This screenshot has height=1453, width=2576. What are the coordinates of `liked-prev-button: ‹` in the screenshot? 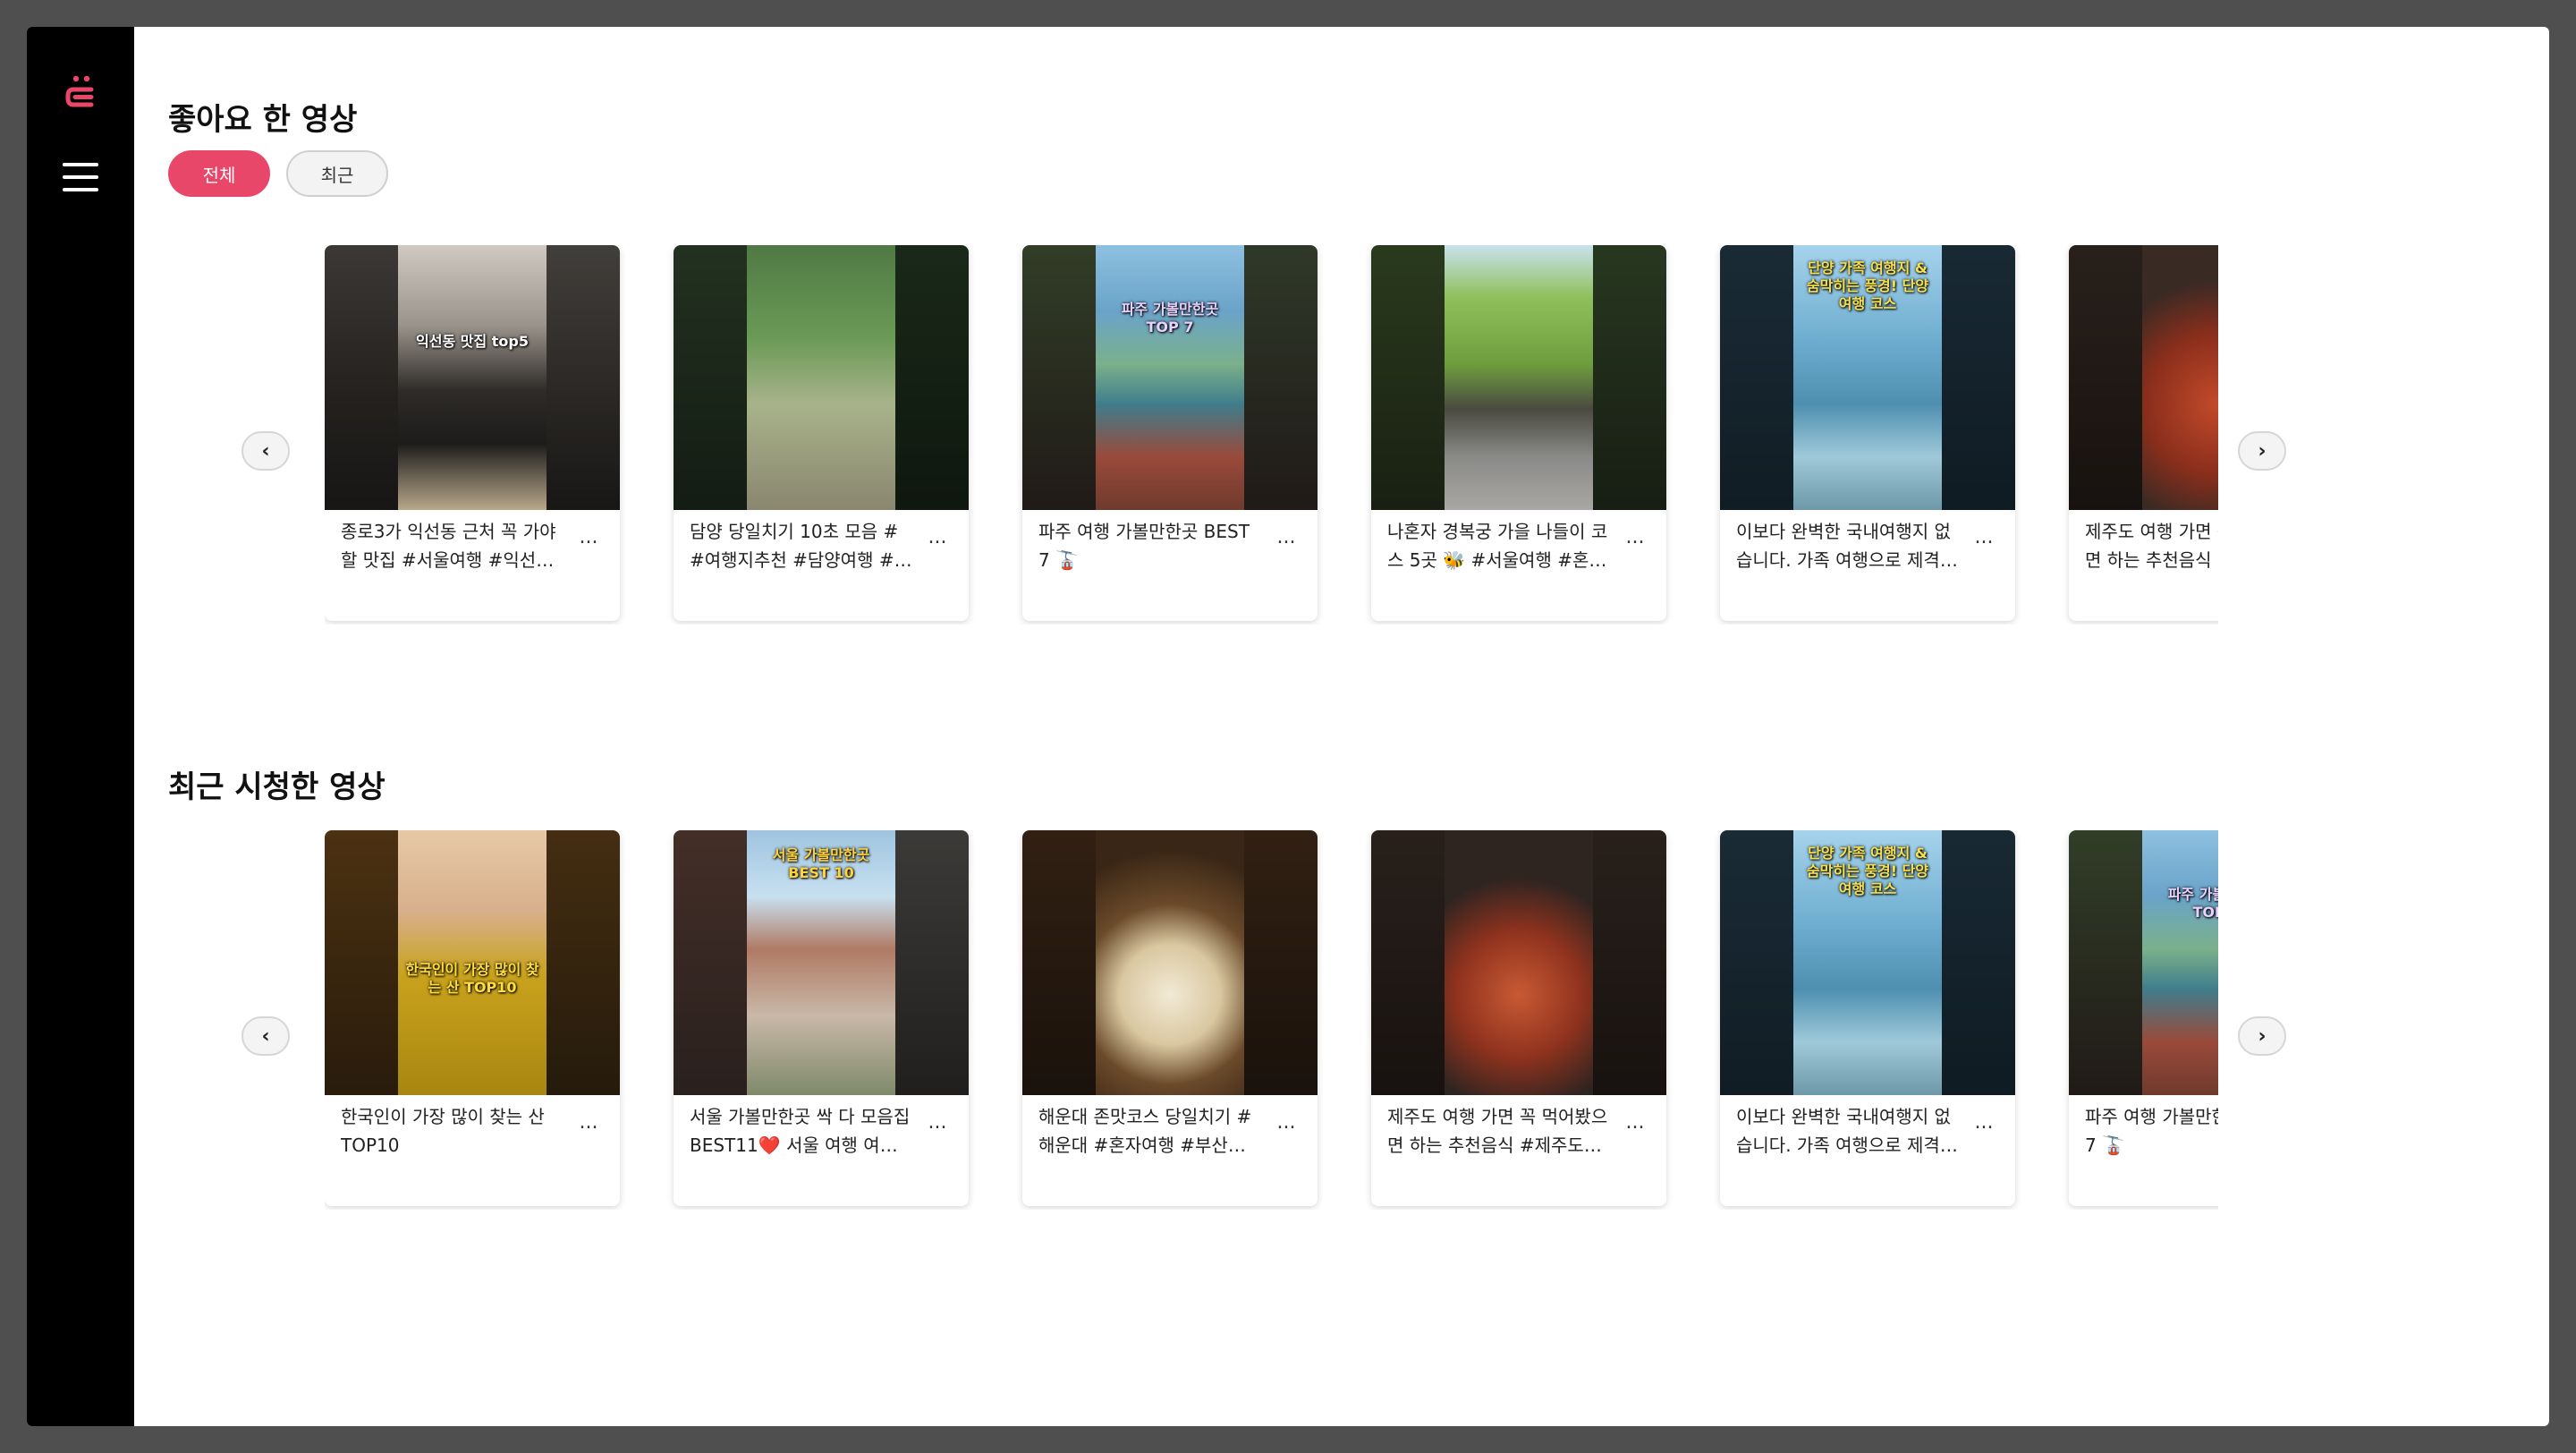 It's located at (266, 451).